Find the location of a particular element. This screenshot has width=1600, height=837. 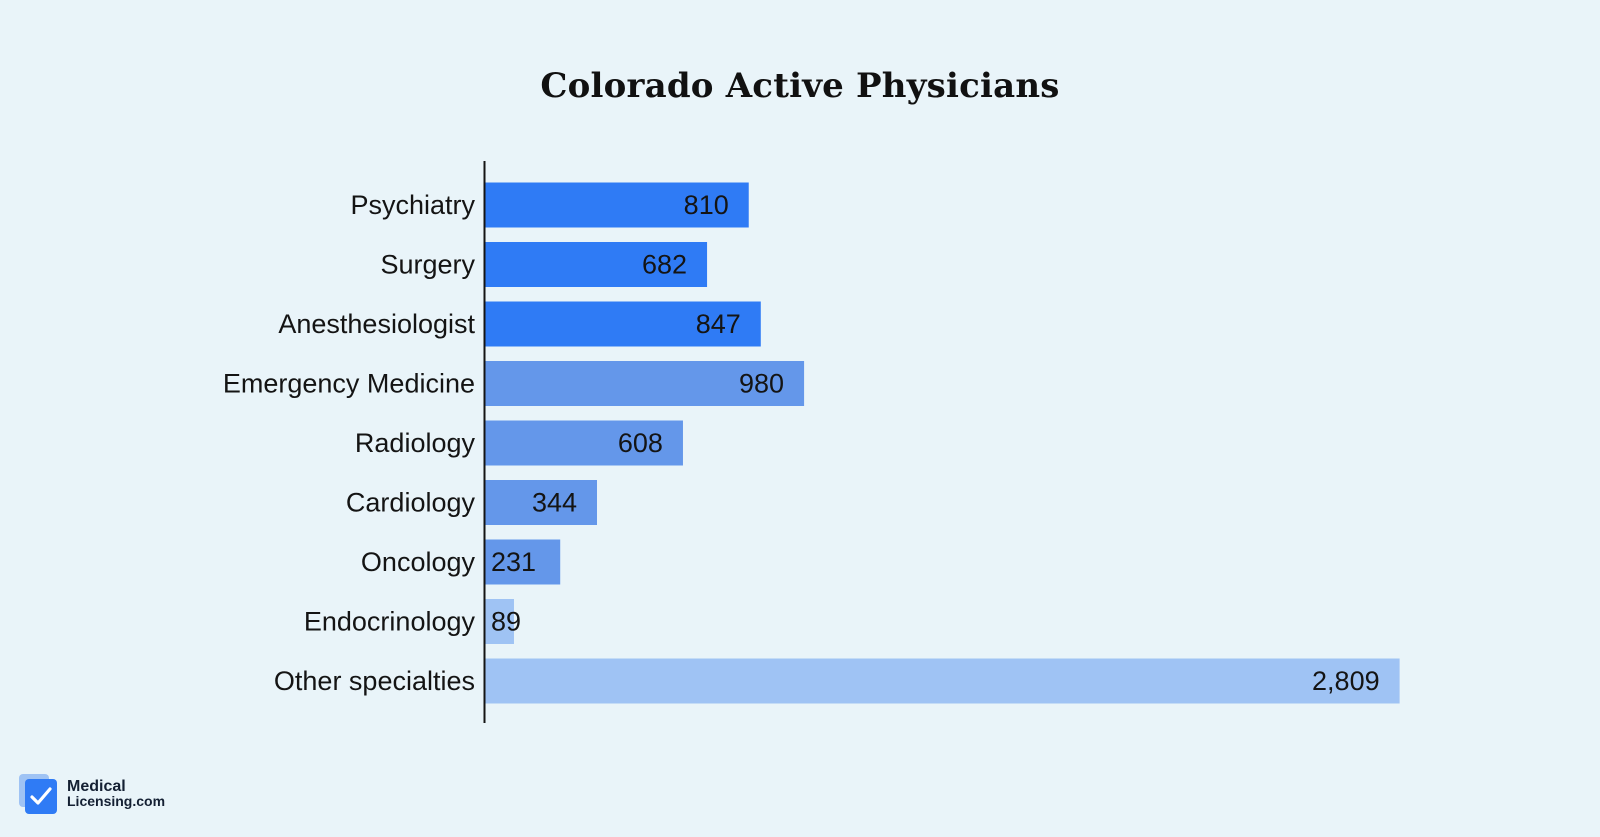

category-label: Emergency Medicine is located at coordinates (349, 384).